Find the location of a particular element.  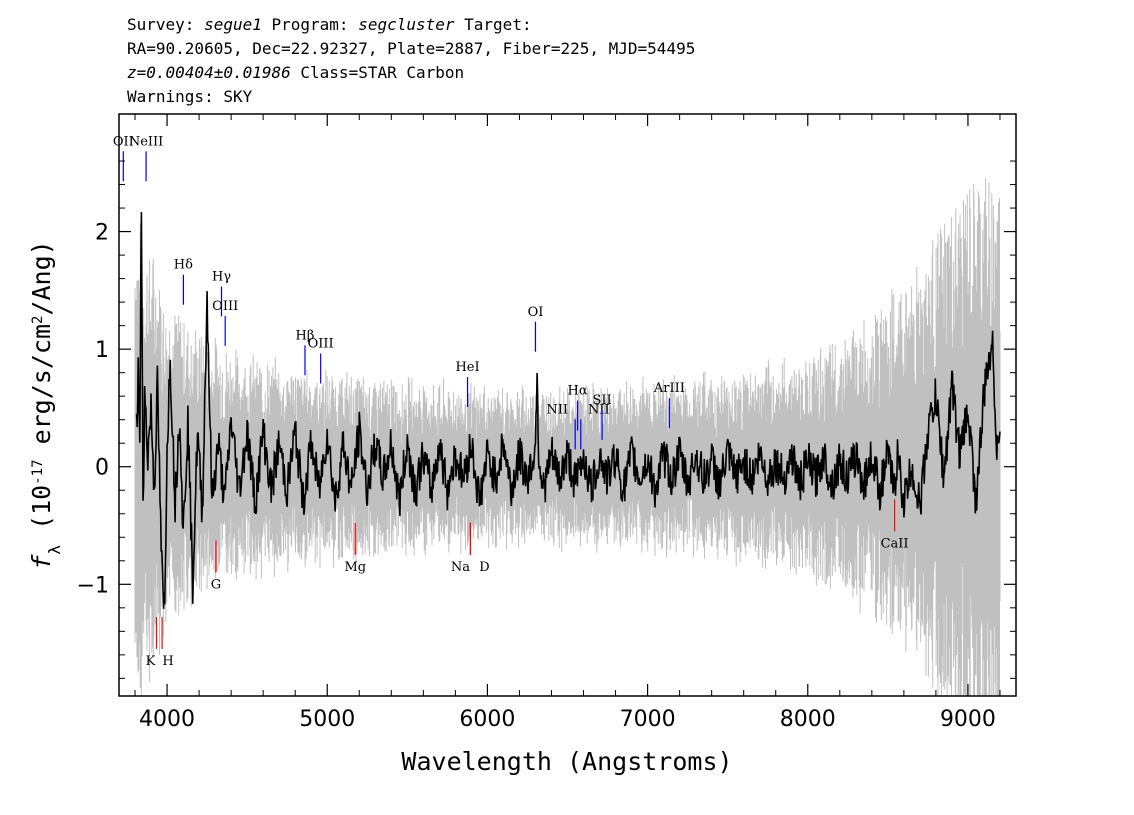

line-label: CaII is located at coordinates (895, 543).